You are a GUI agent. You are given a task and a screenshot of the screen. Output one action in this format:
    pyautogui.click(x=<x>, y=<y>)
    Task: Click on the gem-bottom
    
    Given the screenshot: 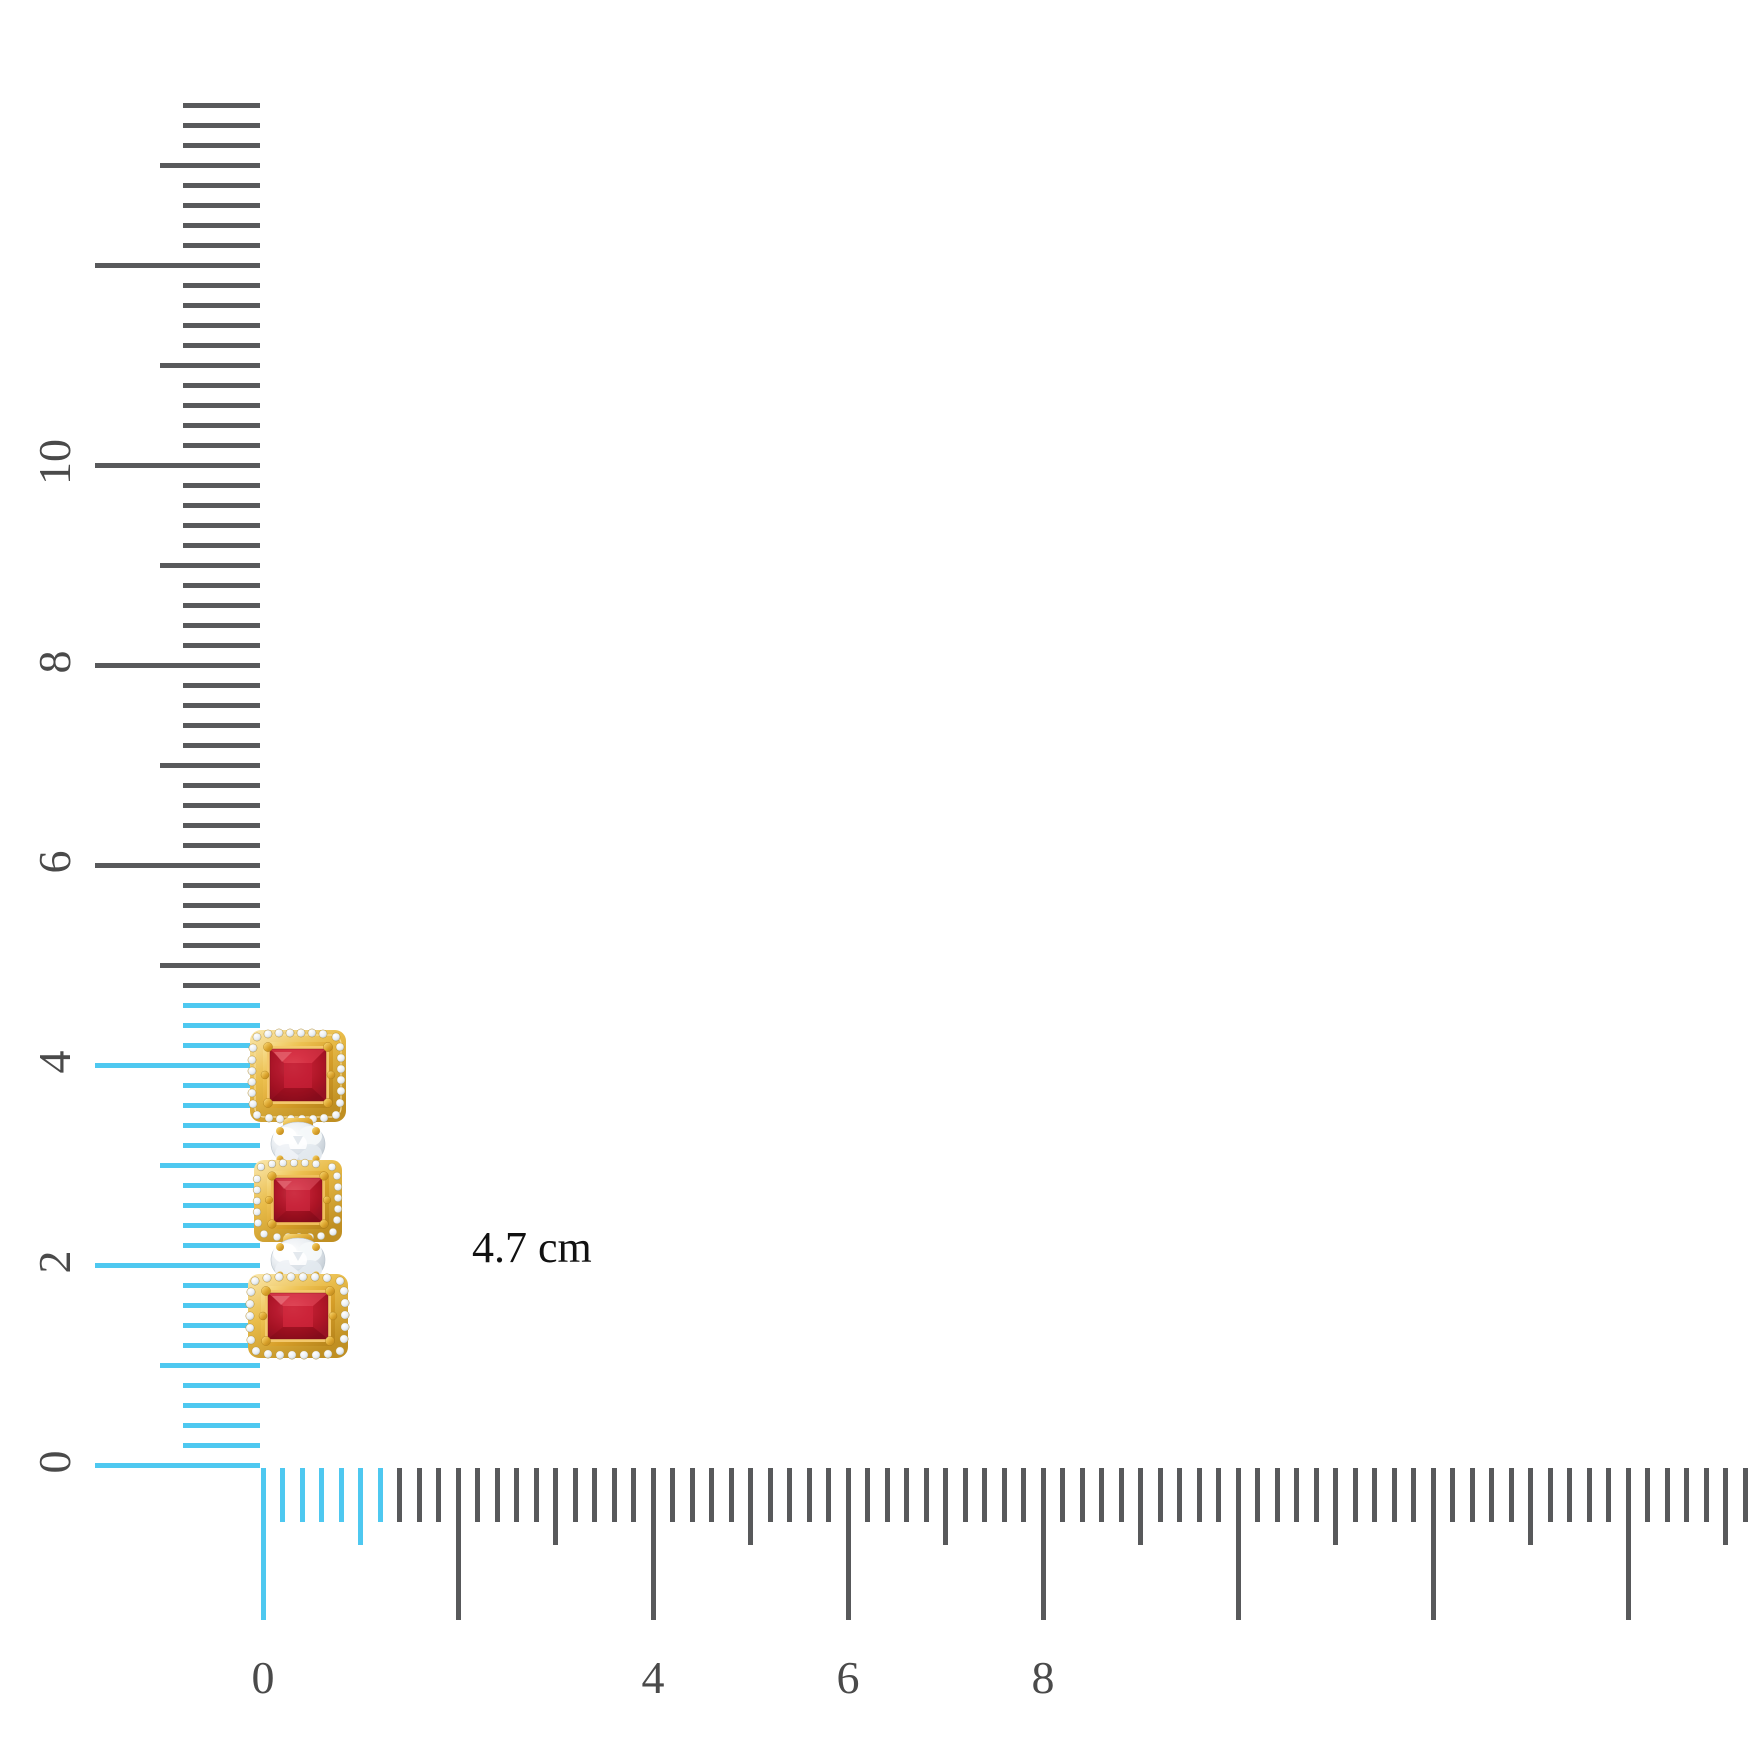 What is the action you would take?
    pyautogui.click(x=298, y=1316)
    